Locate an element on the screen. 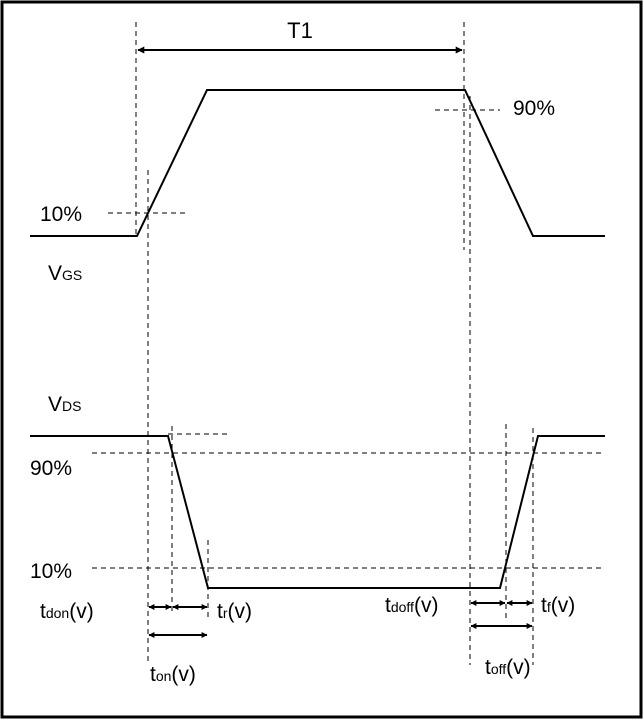  tf-label: tf(v) is located at coordinates (558, 605).